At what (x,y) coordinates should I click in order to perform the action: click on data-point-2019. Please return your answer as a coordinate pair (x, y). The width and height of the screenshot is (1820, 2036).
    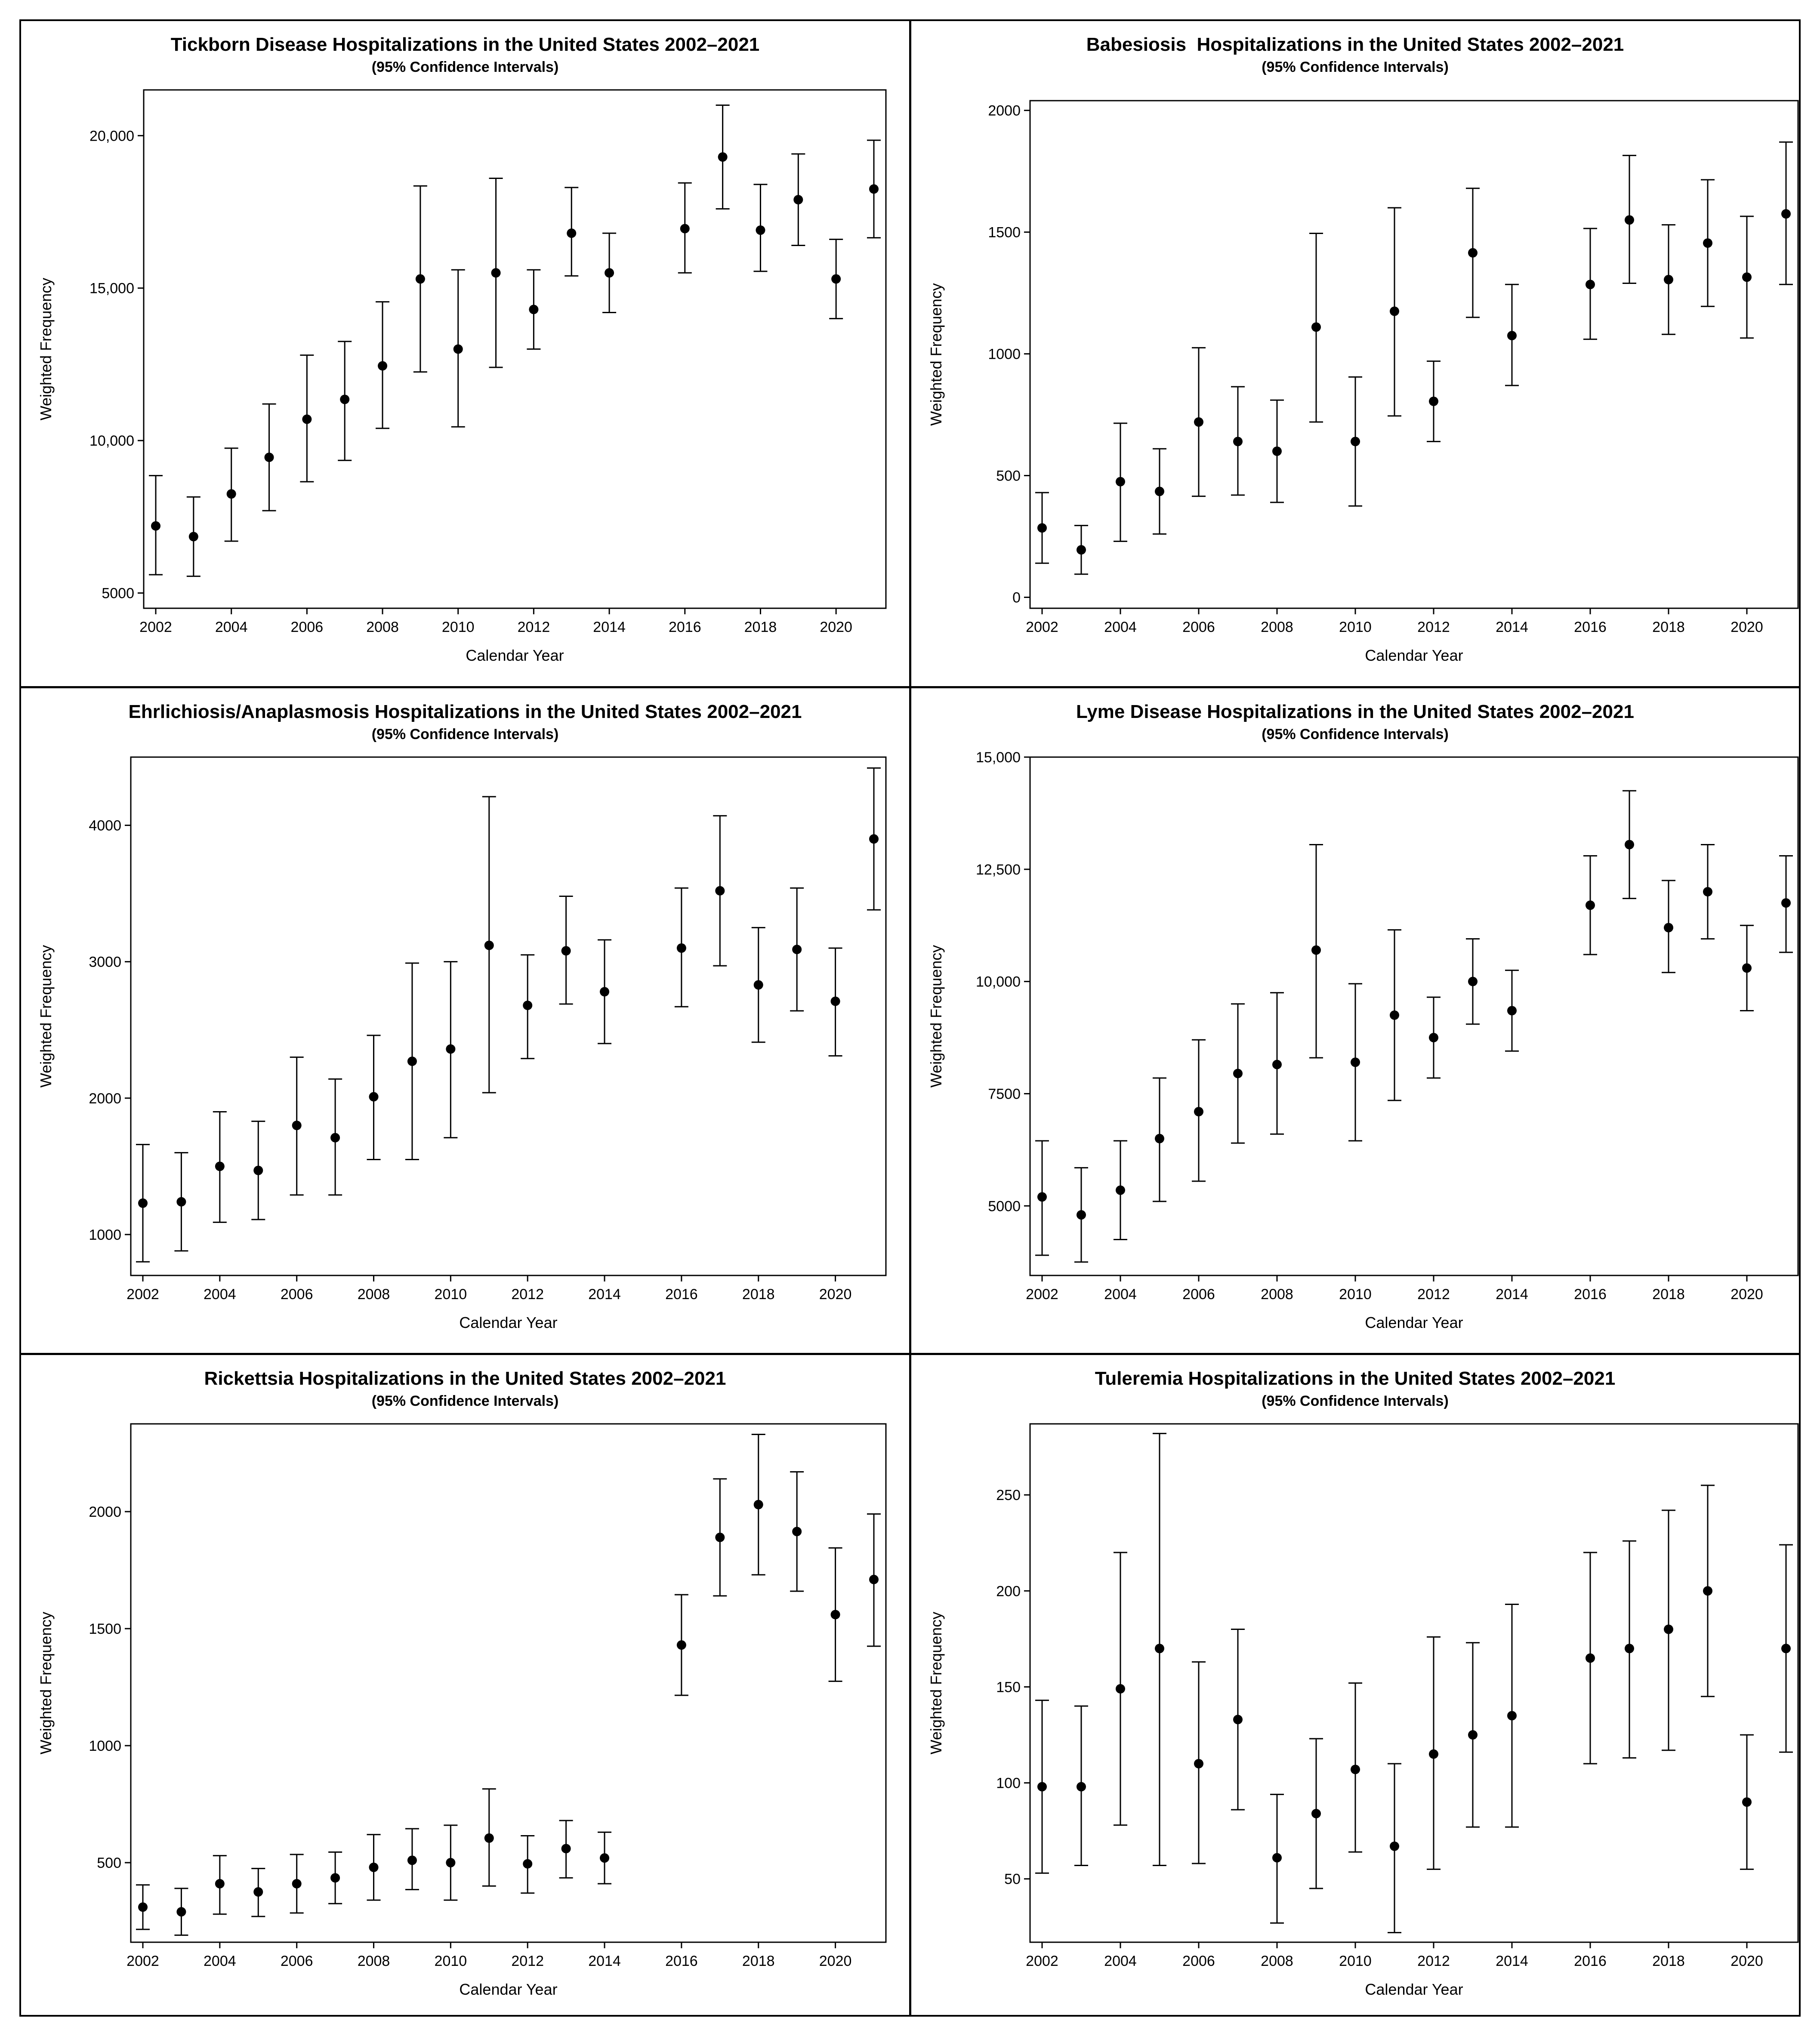
    Looking at the image, I should click on (1708, 1591).